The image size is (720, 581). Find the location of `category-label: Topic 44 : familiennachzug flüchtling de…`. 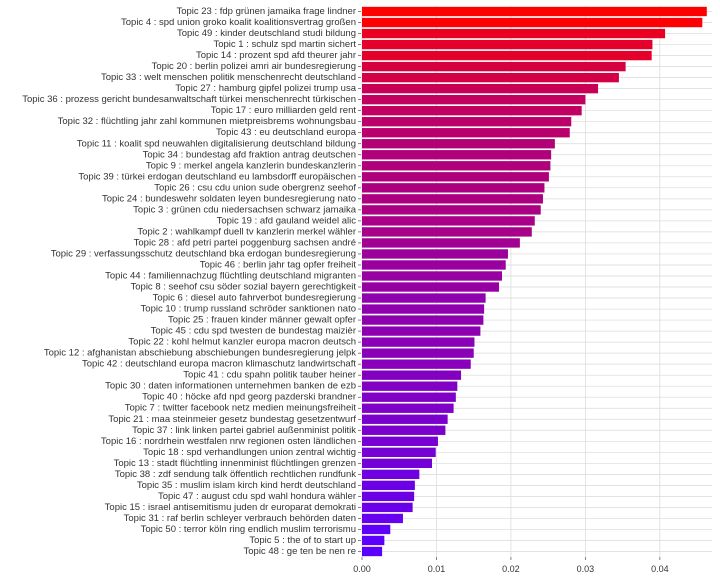

category-label: Topic 44 : familiennachzug flüchtling de… is located at coordinates (230, 275).